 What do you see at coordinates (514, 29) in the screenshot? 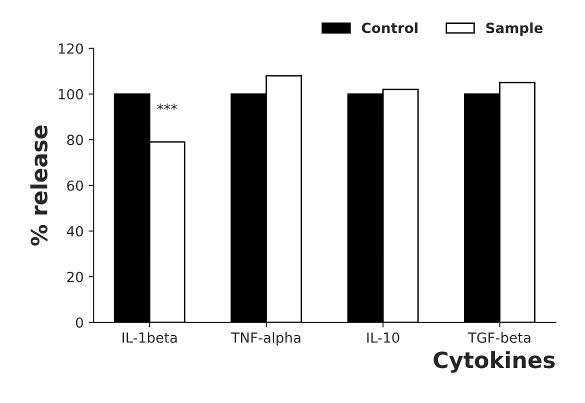
I see `legend-label: Sample` at bounding box center [514, 29].